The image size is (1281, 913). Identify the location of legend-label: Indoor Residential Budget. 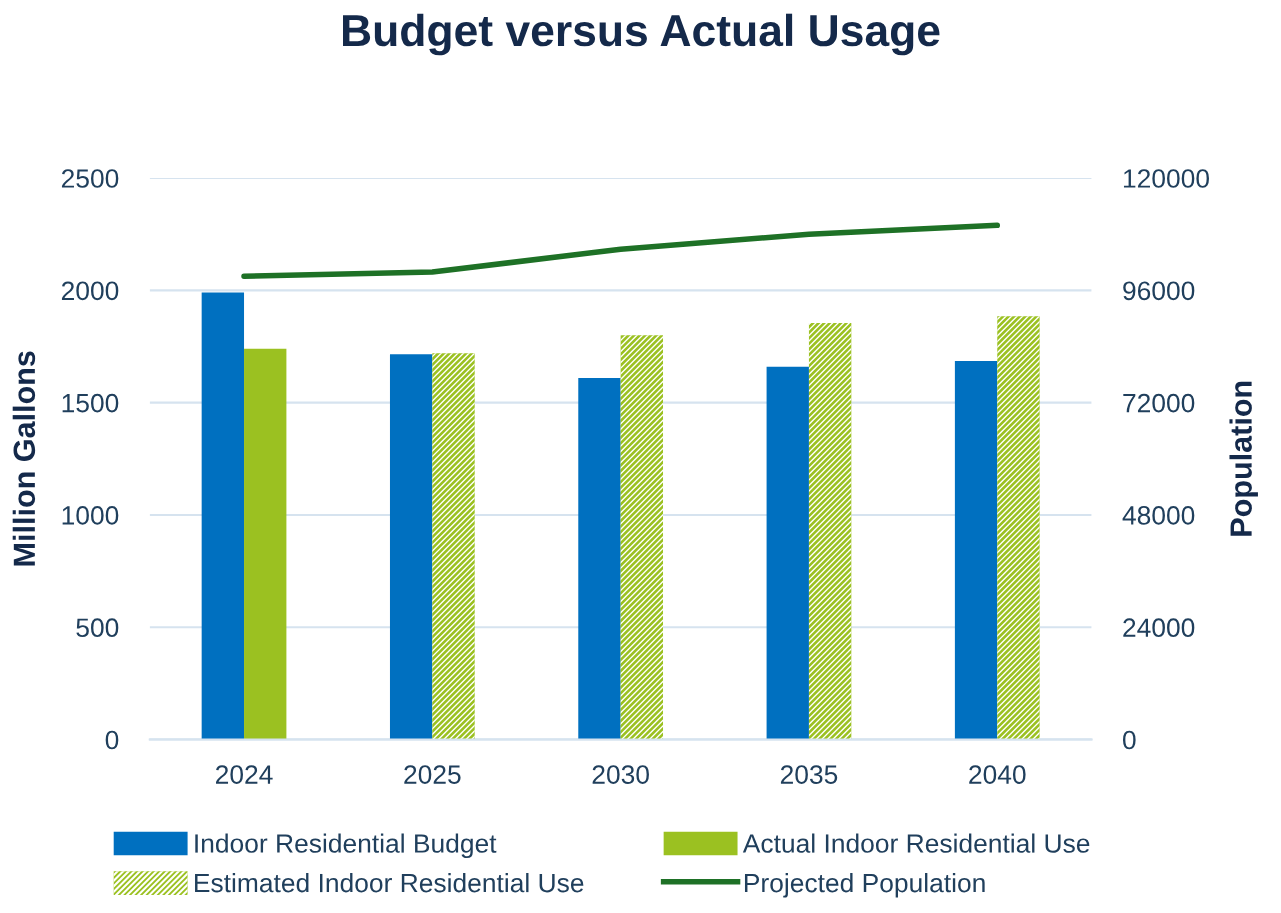
(346, 846).